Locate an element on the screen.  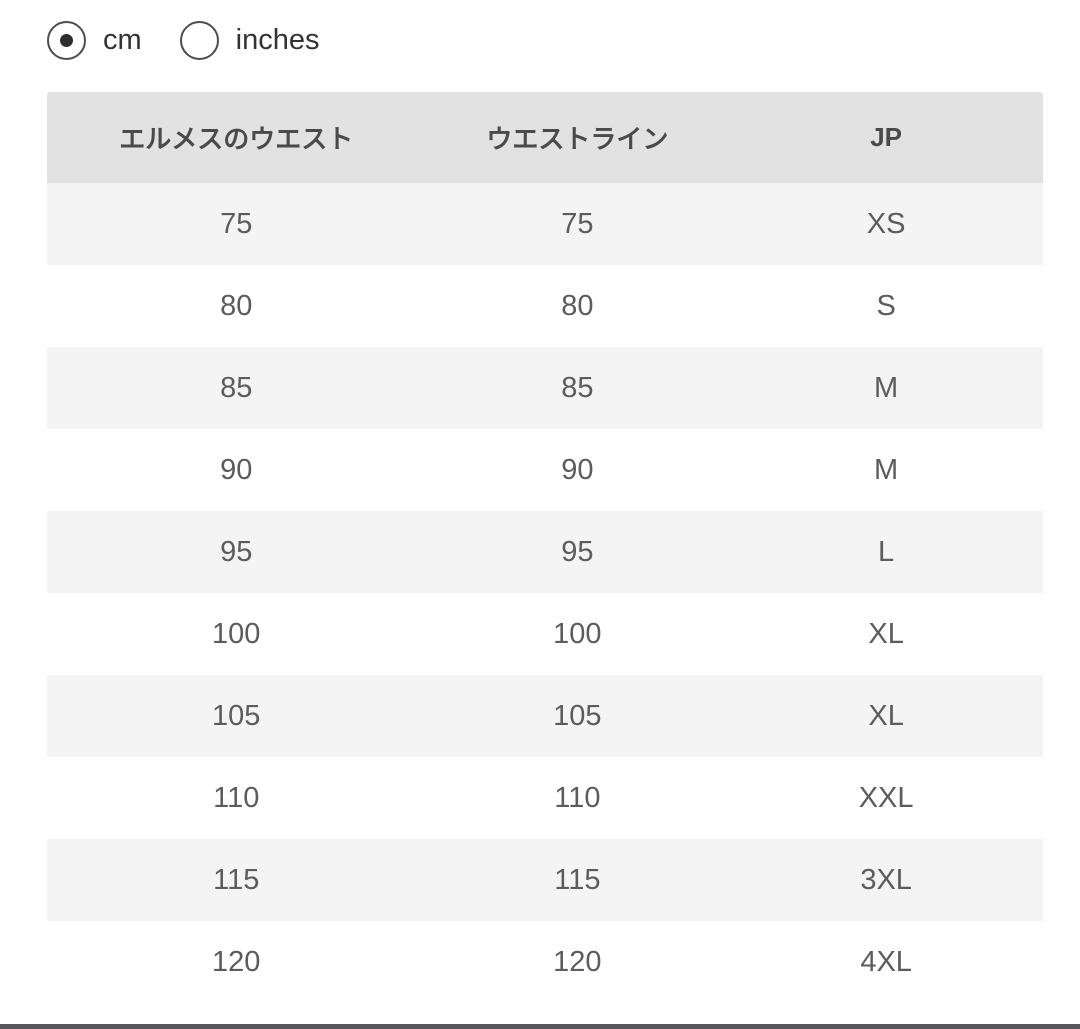
table-row: 115 115 3XL is located at coordinates (545, 880).